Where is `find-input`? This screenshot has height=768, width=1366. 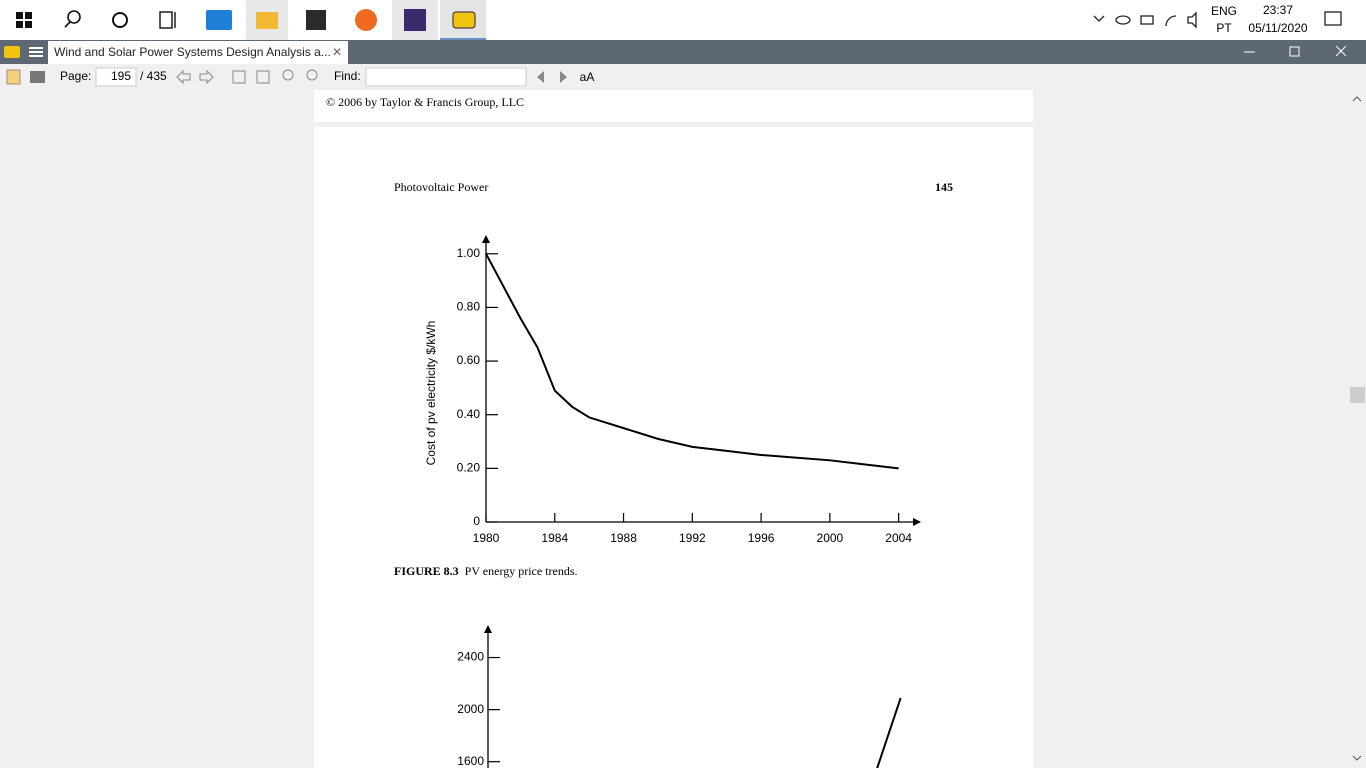
find-input is located at coordinates (446, 77).